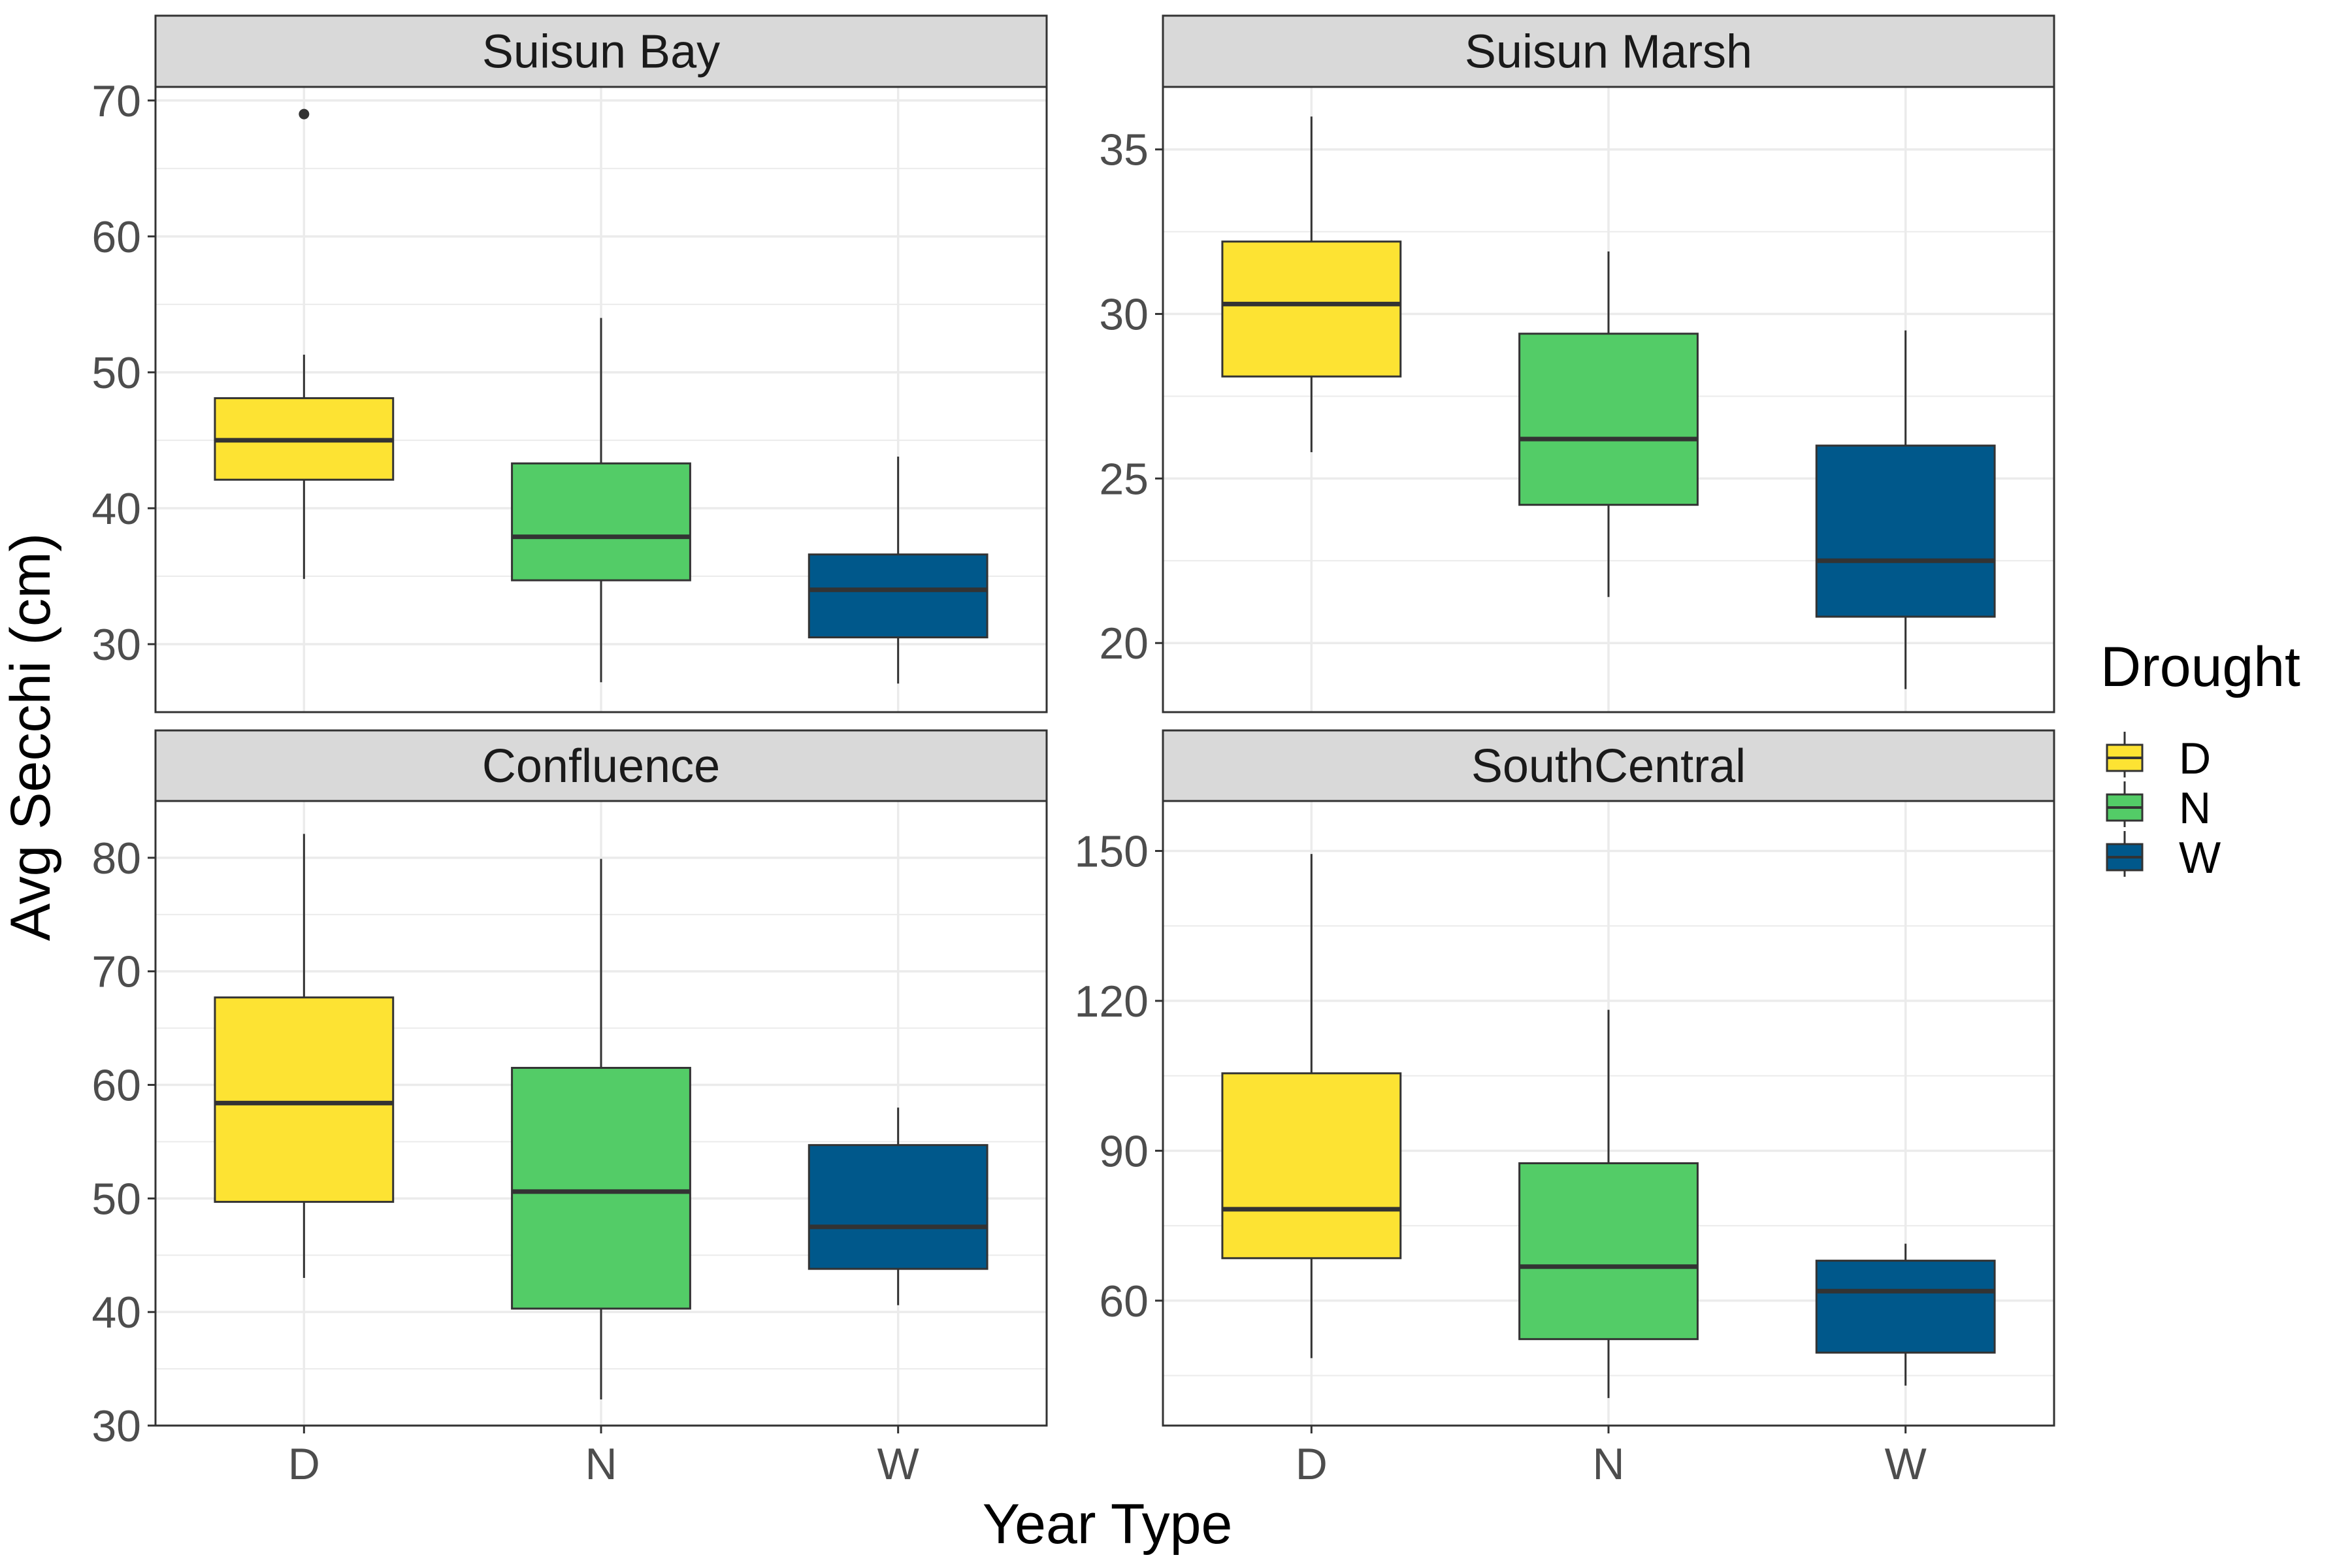 The image size is (2352, 1568). What do you see at coordinates (2158, 757) in the screenshot?
I see `legend-item: D` at bounding box center [2158, 757].